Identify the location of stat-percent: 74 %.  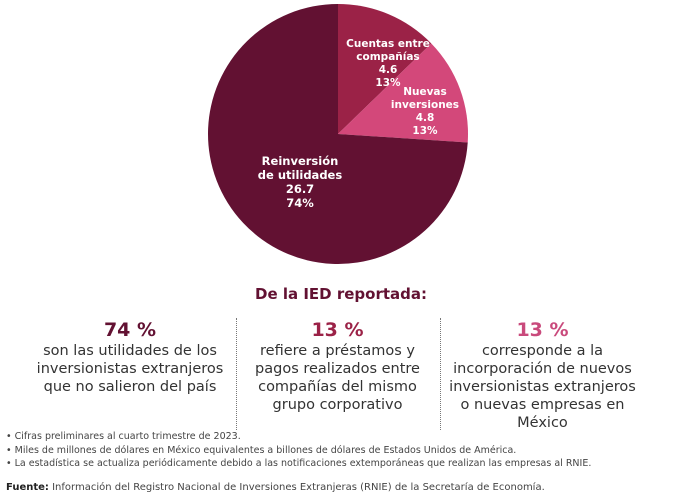
(130, 330).